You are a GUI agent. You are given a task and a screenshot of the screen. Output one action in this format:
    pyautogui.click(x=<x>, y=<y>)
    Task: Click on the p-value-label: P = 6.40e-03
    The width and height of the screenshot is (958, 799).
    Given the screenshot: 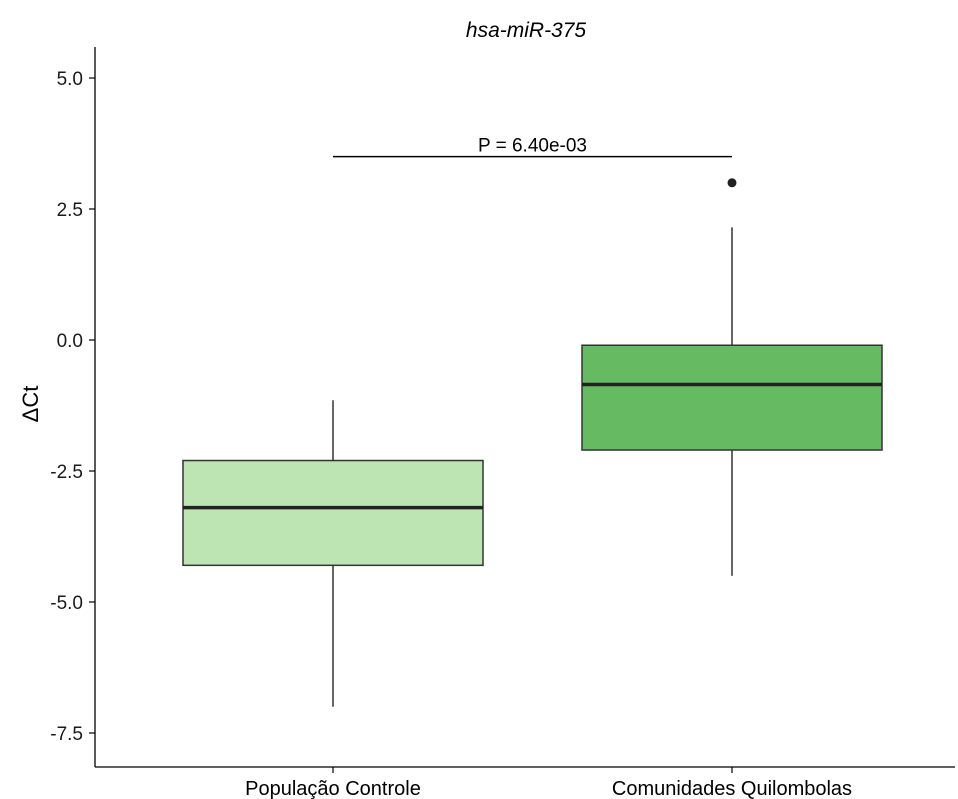 What is the action you would take?
    pyautogui.click(x=532, y=146)
    